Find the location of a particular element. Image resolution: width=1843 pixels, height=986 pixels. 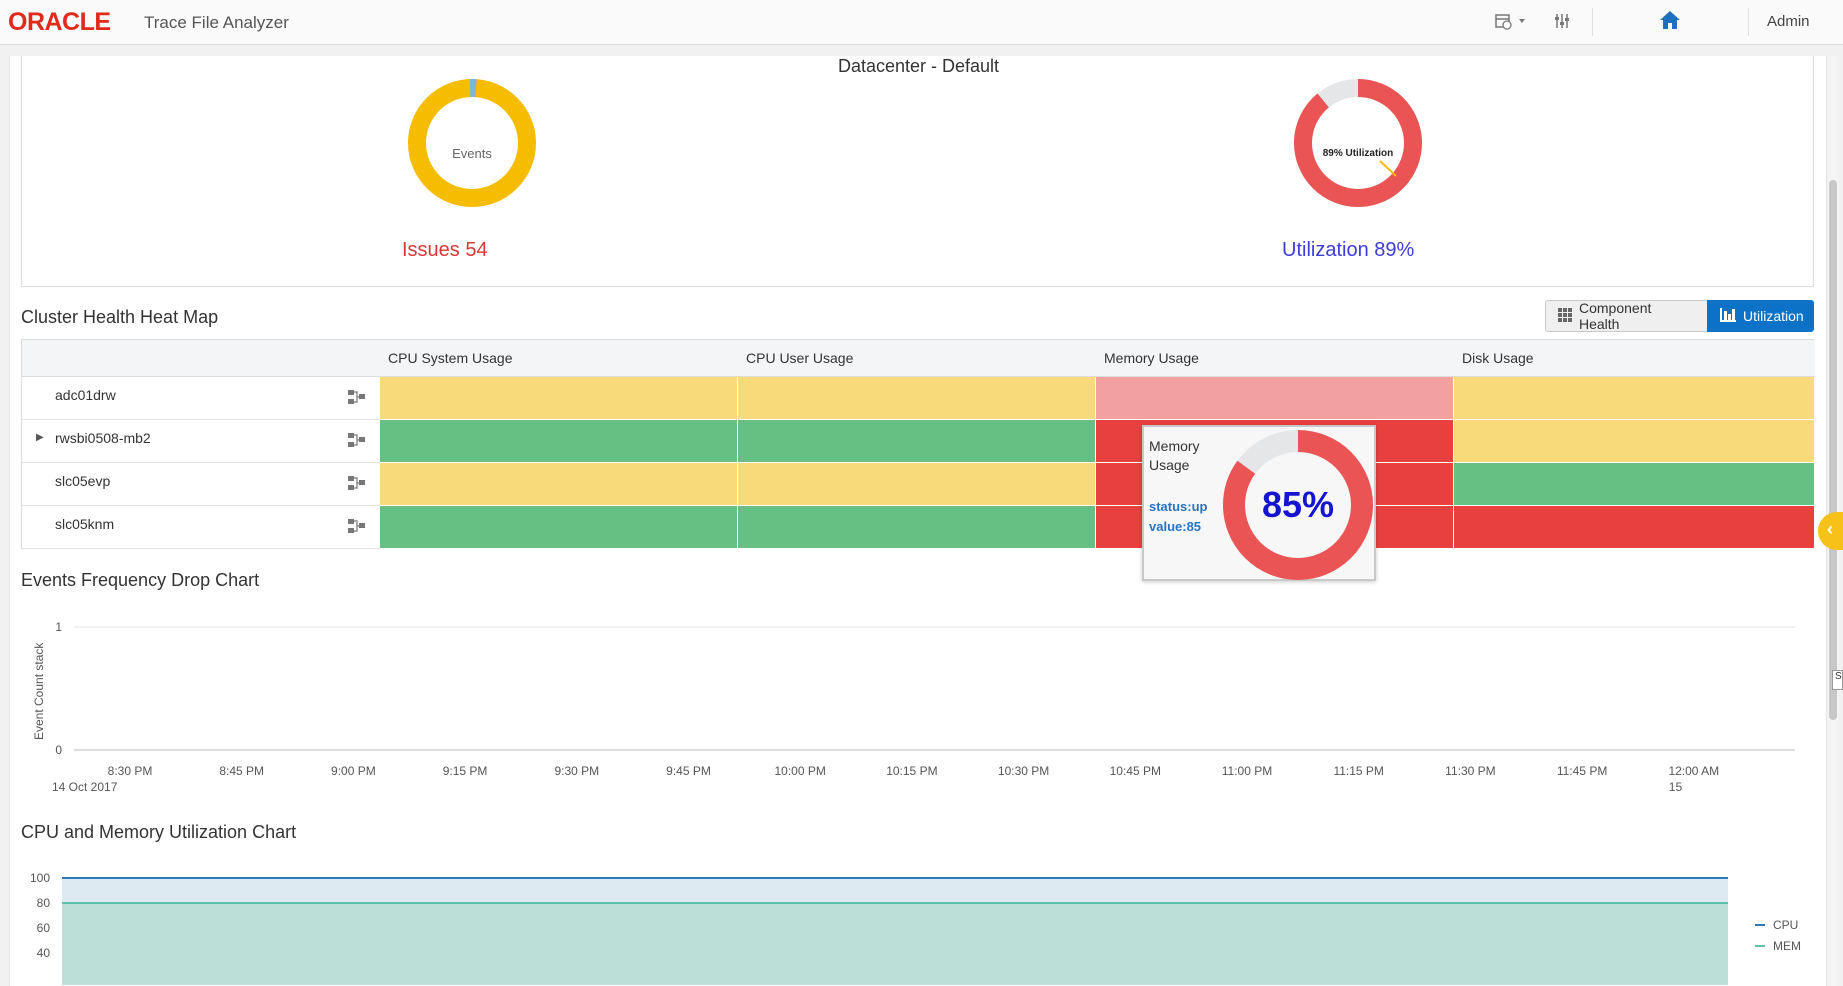

issues-count: Issues 54 is located at coordinates (445, 250).